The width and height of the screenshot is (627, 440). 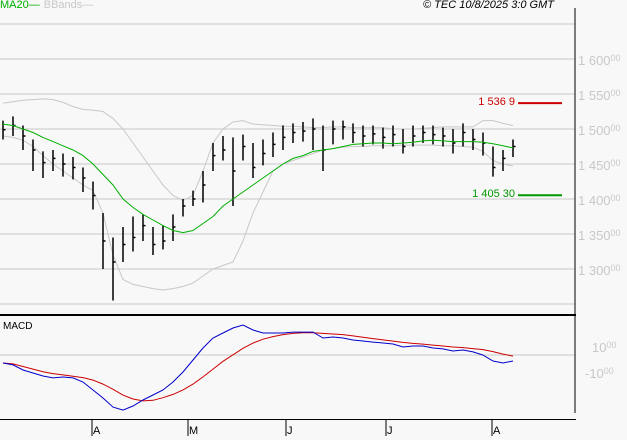 I want to click on legend-bbands: BBands—, so click(x=68, y=5).